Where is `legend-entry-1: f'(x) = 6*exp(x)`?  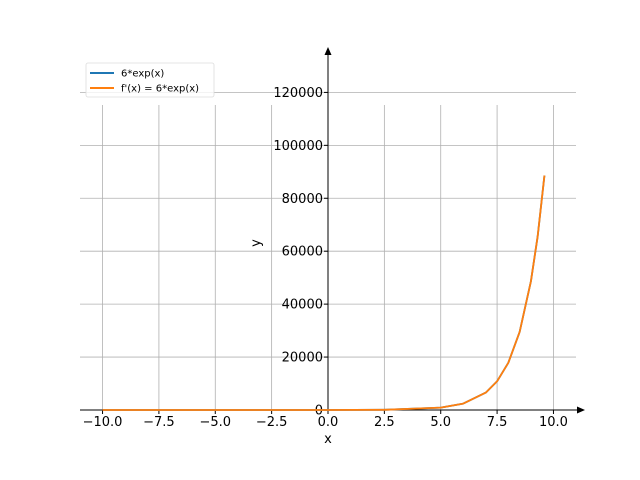 legend-entry-1: f'(x) = 6*exp(x) is located at coordinates (160, 89).